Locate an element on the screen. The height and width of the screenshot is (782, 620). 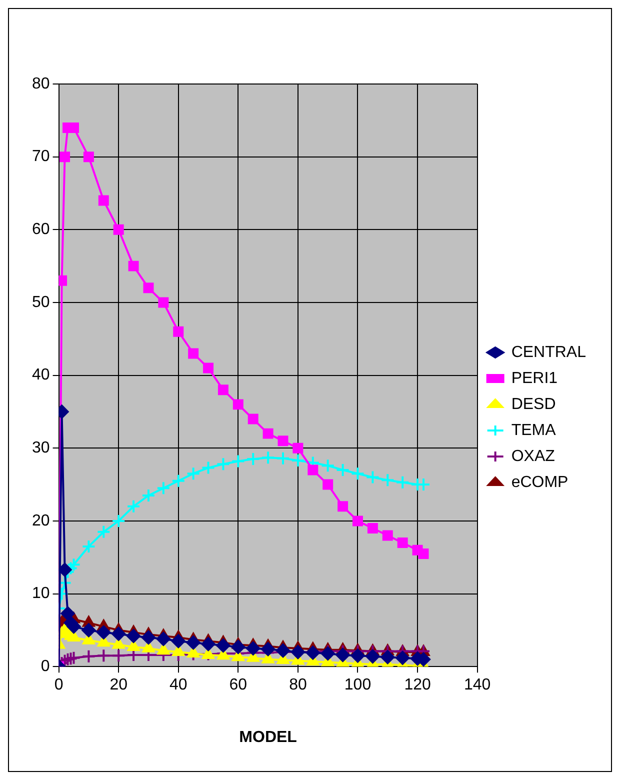
x-tick-label: 20 is located at coordinates (119, 685).